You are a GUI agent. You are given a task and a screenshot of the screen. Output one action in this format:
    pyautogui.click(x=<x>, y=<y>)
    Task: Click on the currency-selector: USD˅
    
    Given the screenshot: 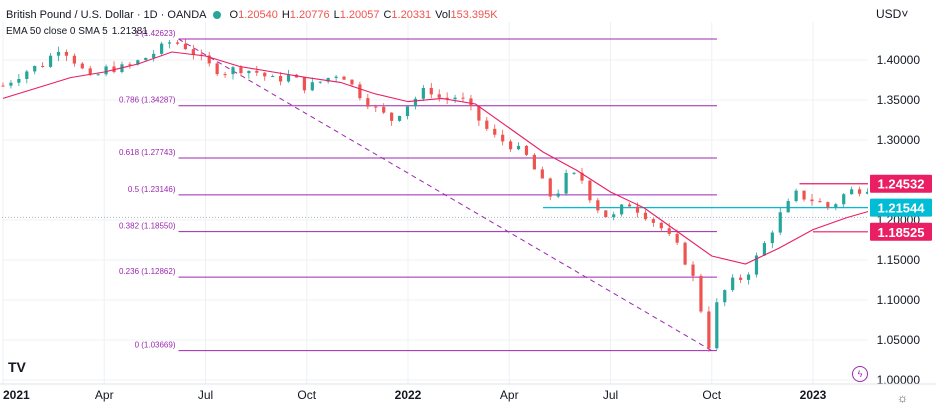 What is the action you would take?
    pyautogui.click(x=892, y=14)
    